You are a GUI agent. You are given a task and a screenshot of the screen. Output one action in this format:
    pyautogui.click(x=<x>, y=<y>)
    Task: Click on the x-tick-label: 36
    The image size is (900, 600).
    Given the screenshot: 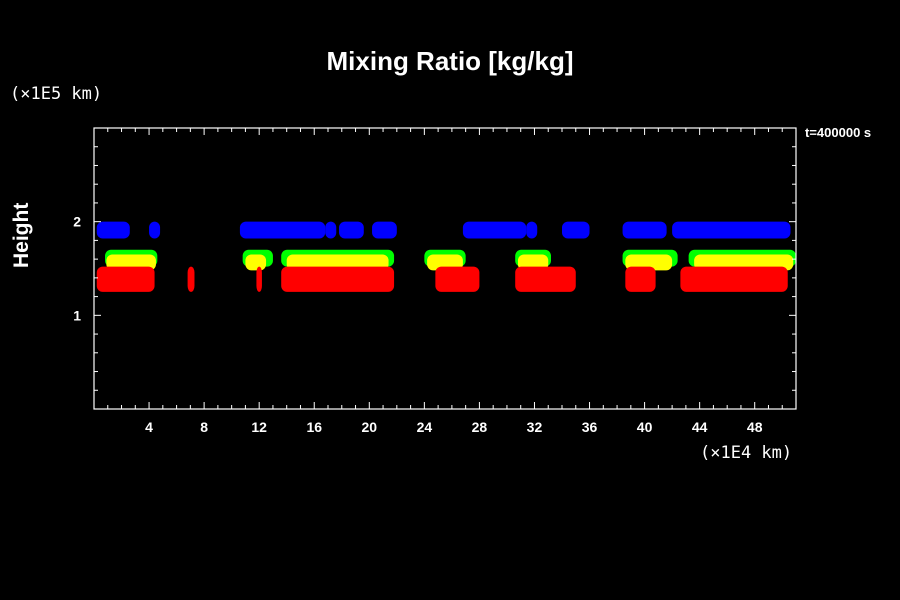 What is the action you would take?
    pyautogui.click(x=590, y=427)
    